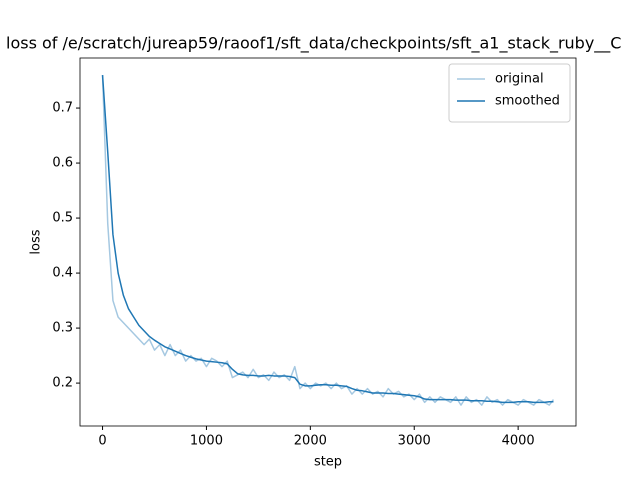 The height and width of the screenshot is (480, 640). Describe the element at coordinates (328, 462) in the screenshot. I see `x-axis-label: step` at that location.